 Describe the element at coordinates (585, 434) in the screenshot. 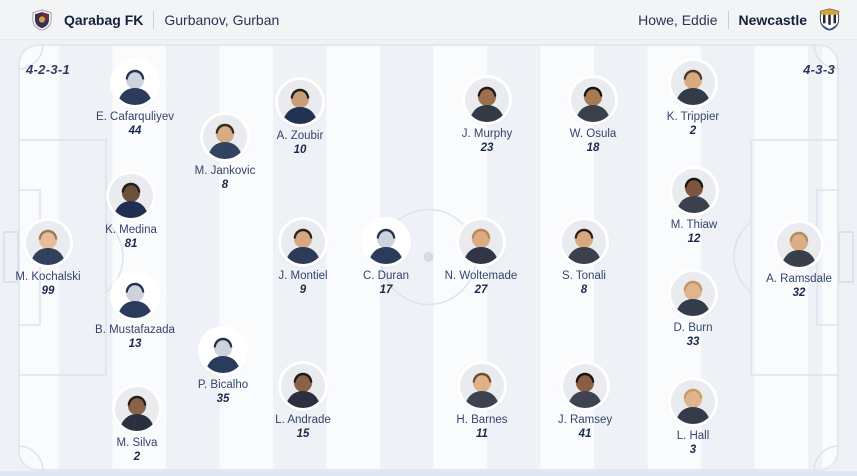

I see `player-number: 41` at that location.